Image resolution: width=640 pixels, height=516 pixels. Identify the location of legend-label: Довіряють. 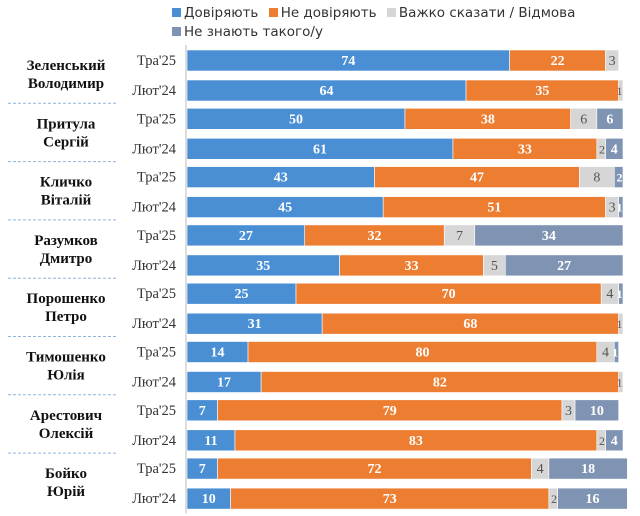
(221, 13).